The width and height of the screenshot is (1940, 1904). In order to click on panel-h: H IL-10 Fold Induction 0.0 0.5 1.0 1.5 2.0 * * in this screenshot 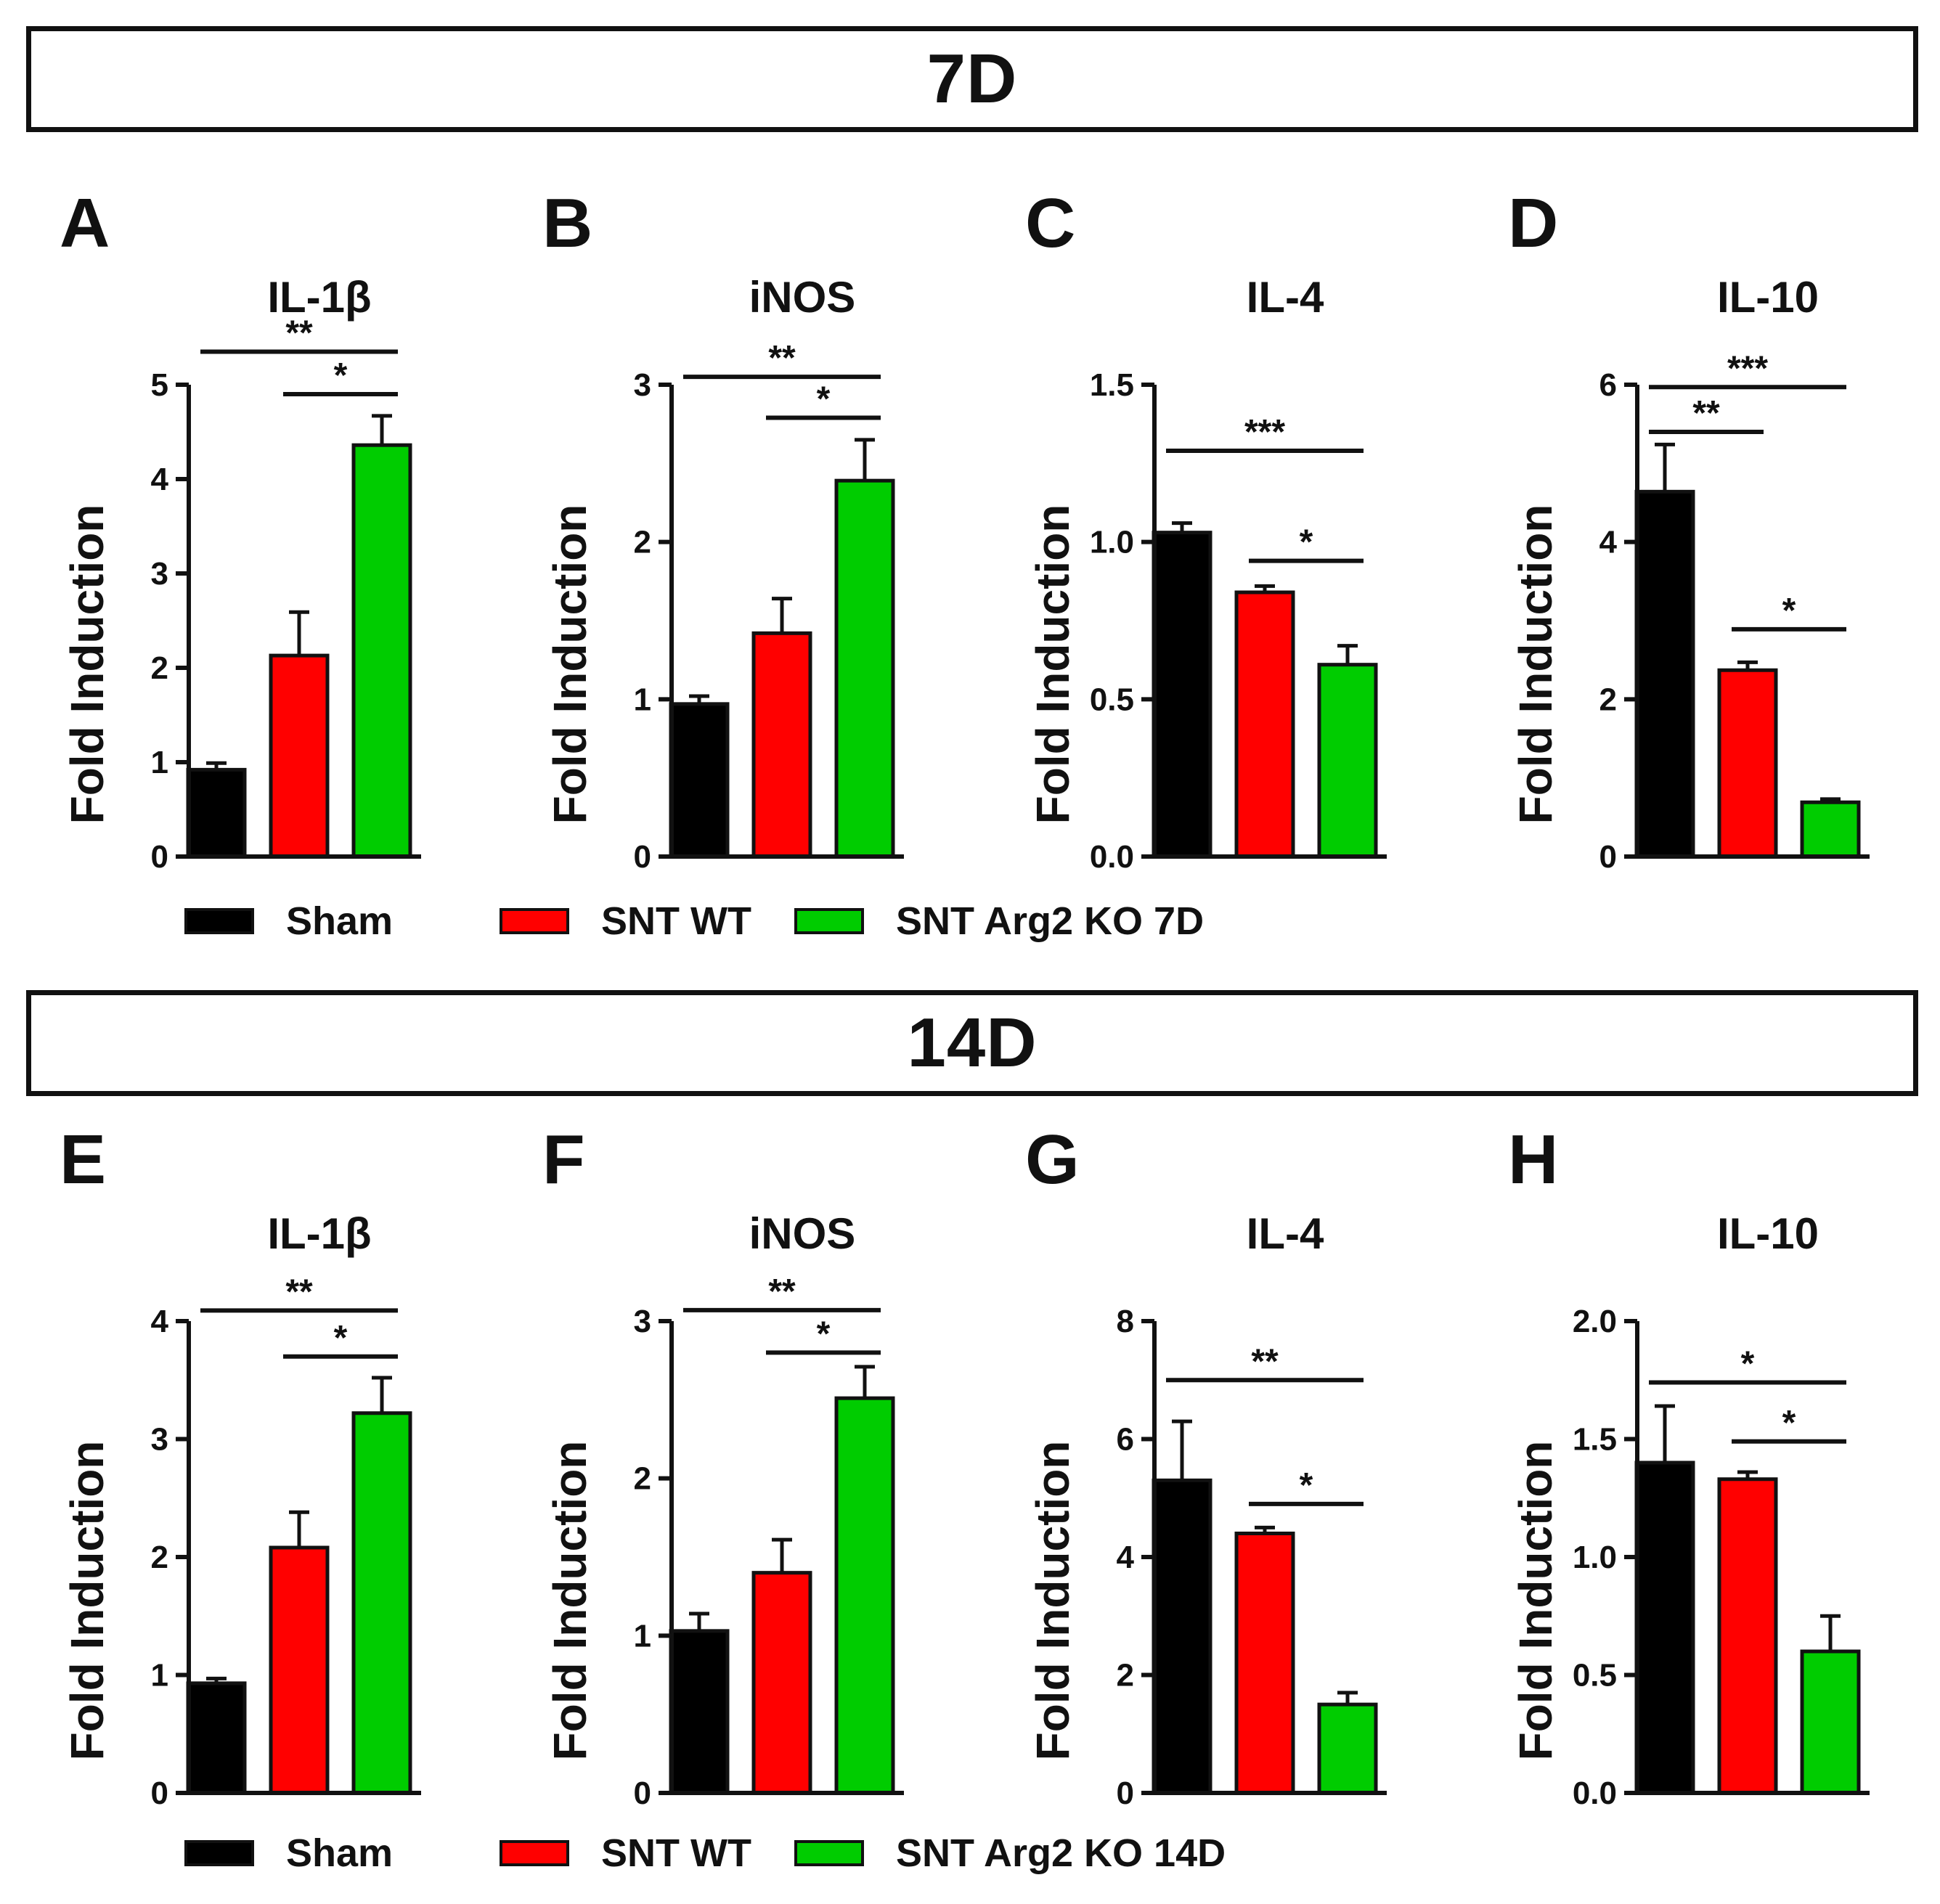, I will do `click(1716, 1478)`.